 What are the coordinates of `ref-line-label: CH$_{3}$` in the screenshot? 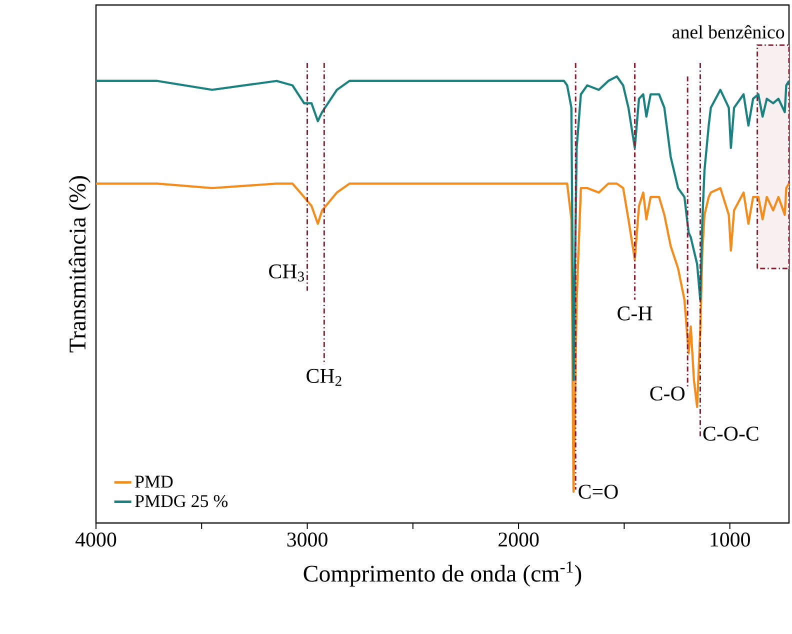 It's located at (286, 273).